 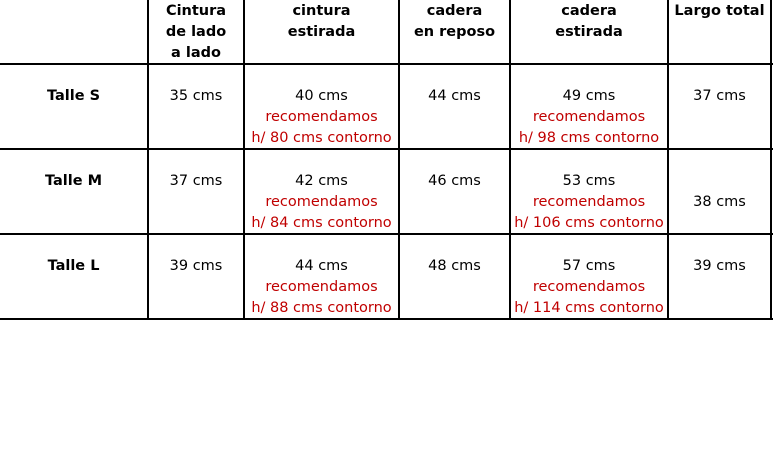 I want to click on cintura-estirada-cell: 44 cms recomendamos h/ 88 cms contorno, so click(x=321, y=287).